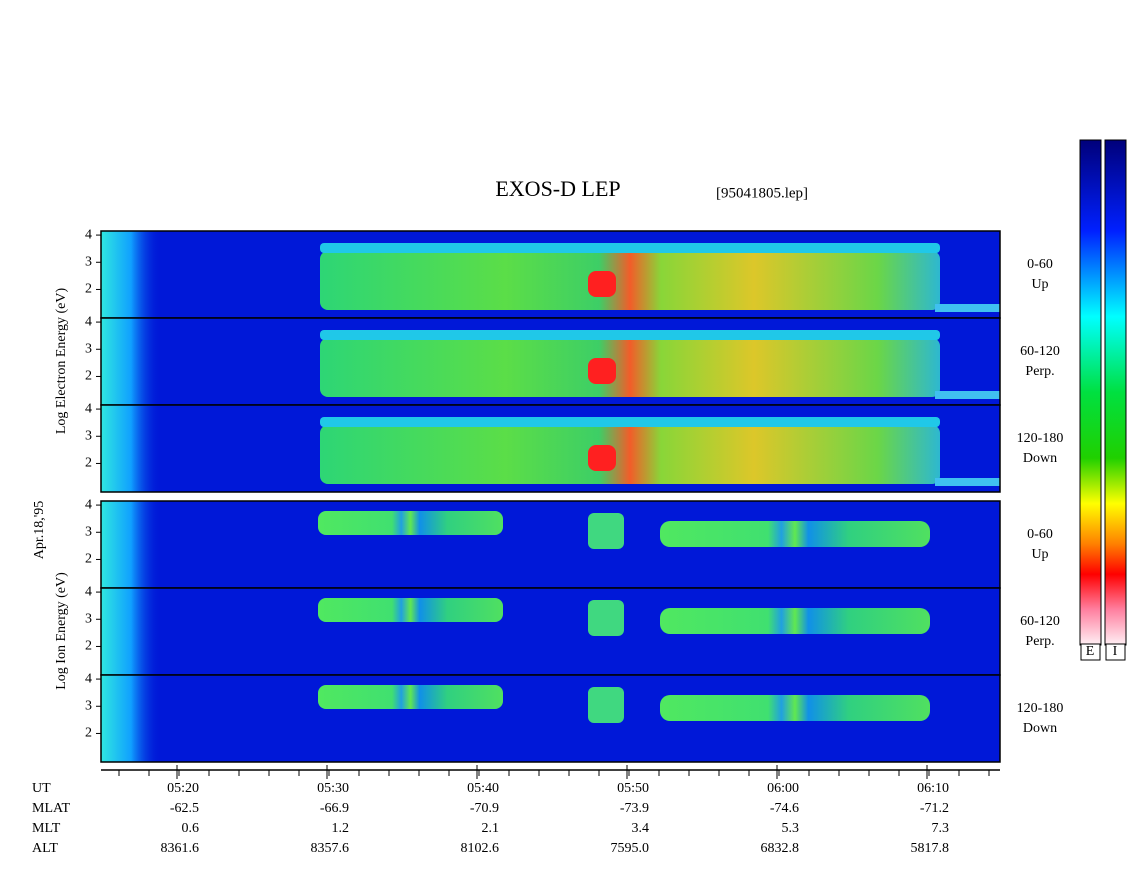 The image size is (1130, 875). What do you see at coordinates (783, 788) in the screenshot?
I see `row-value: 06:00` at bounding box center [783, 788].